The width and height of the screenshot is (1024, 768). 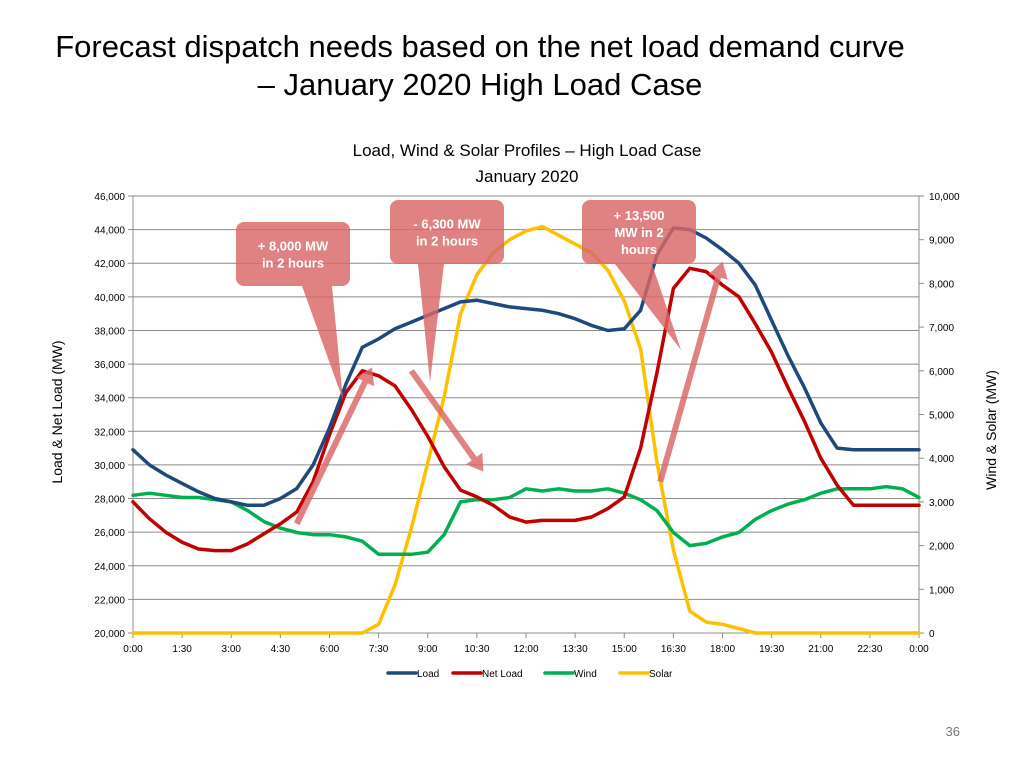 What do you see at coordinates (771, 649) in the screenshot?
I see `x-tick-label: 19:30` at bounding box center [771, 649].